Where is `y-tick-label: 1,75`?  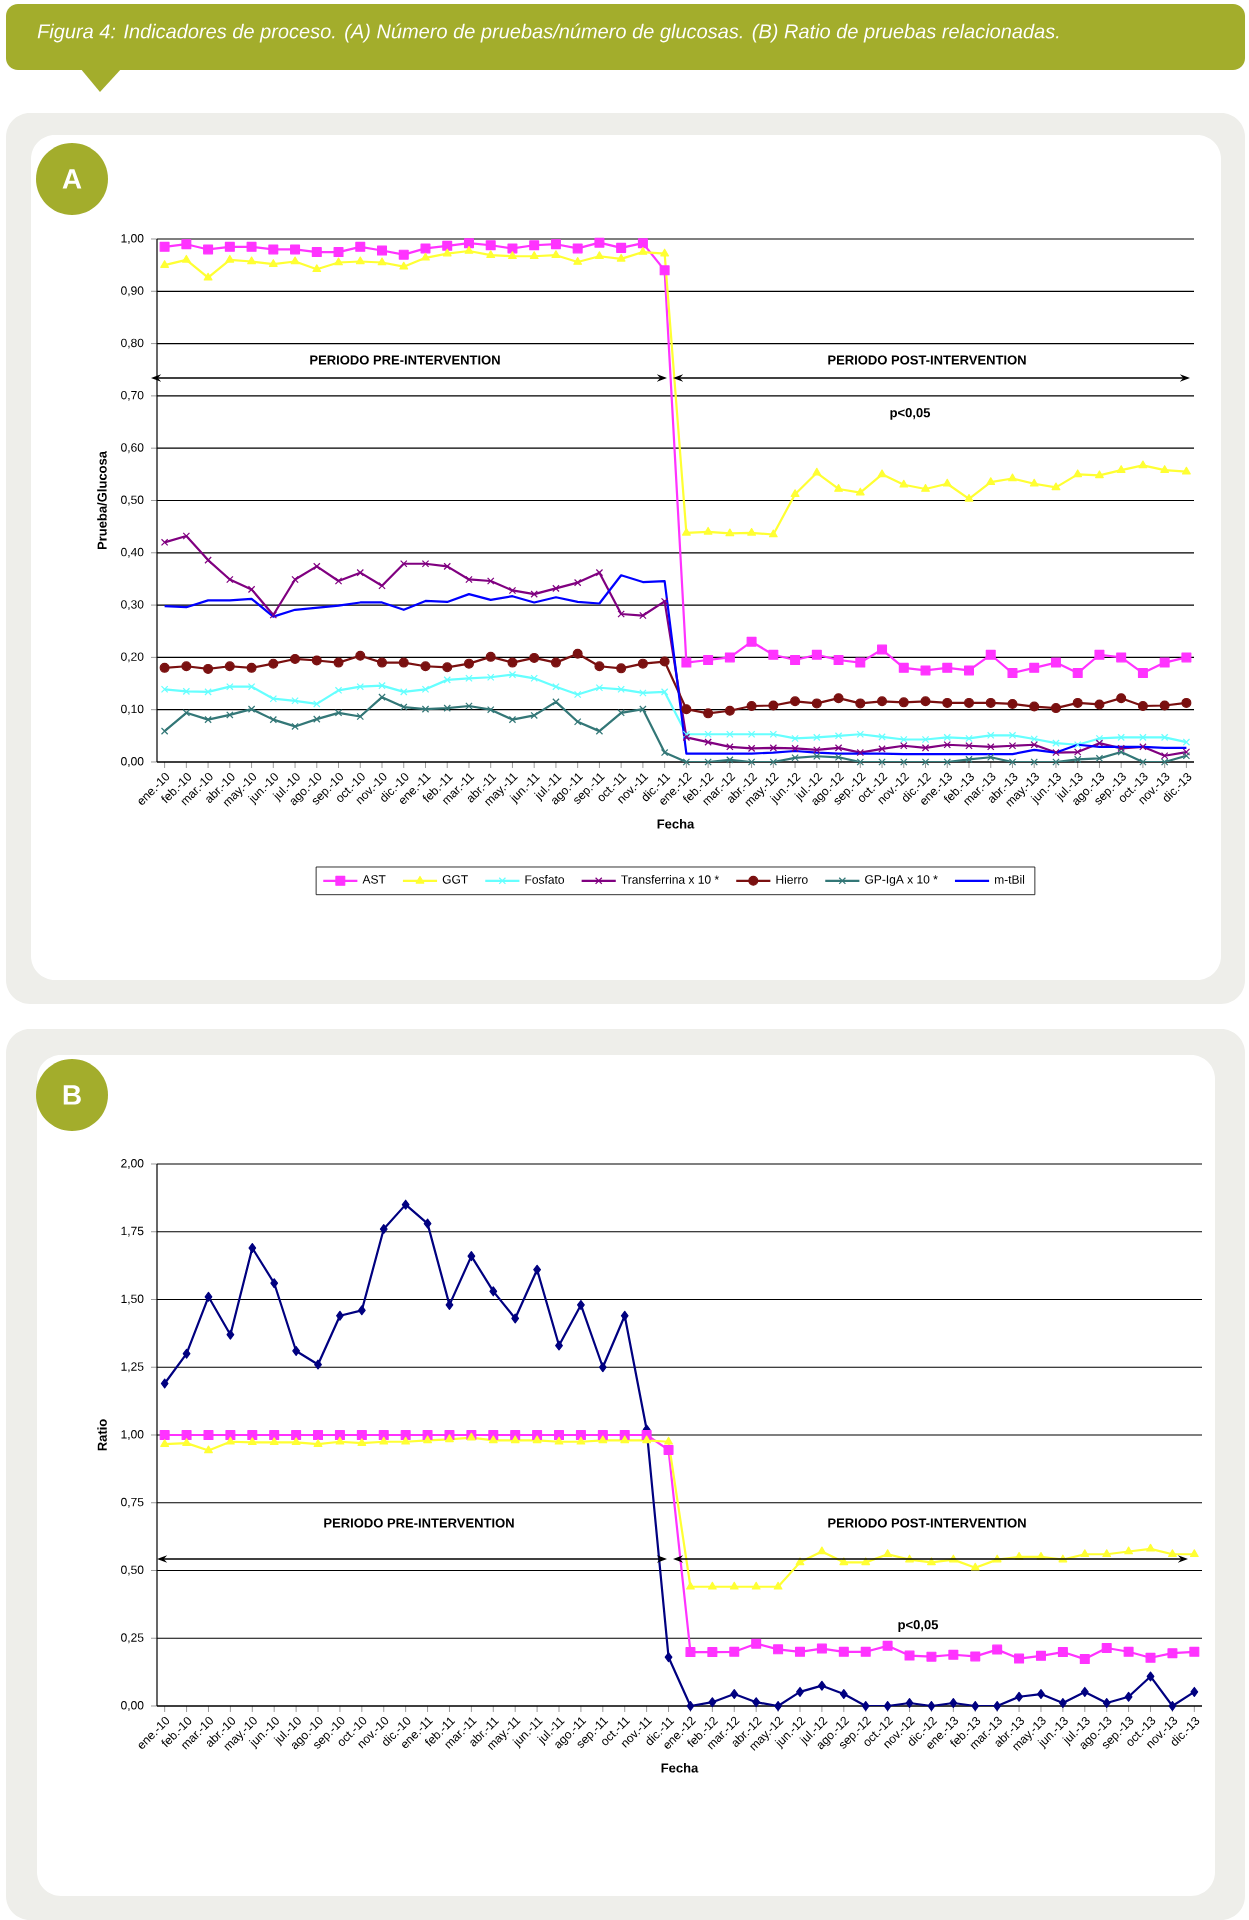
y-tick-label: 1,75 is located at coordinates (132, 1231).